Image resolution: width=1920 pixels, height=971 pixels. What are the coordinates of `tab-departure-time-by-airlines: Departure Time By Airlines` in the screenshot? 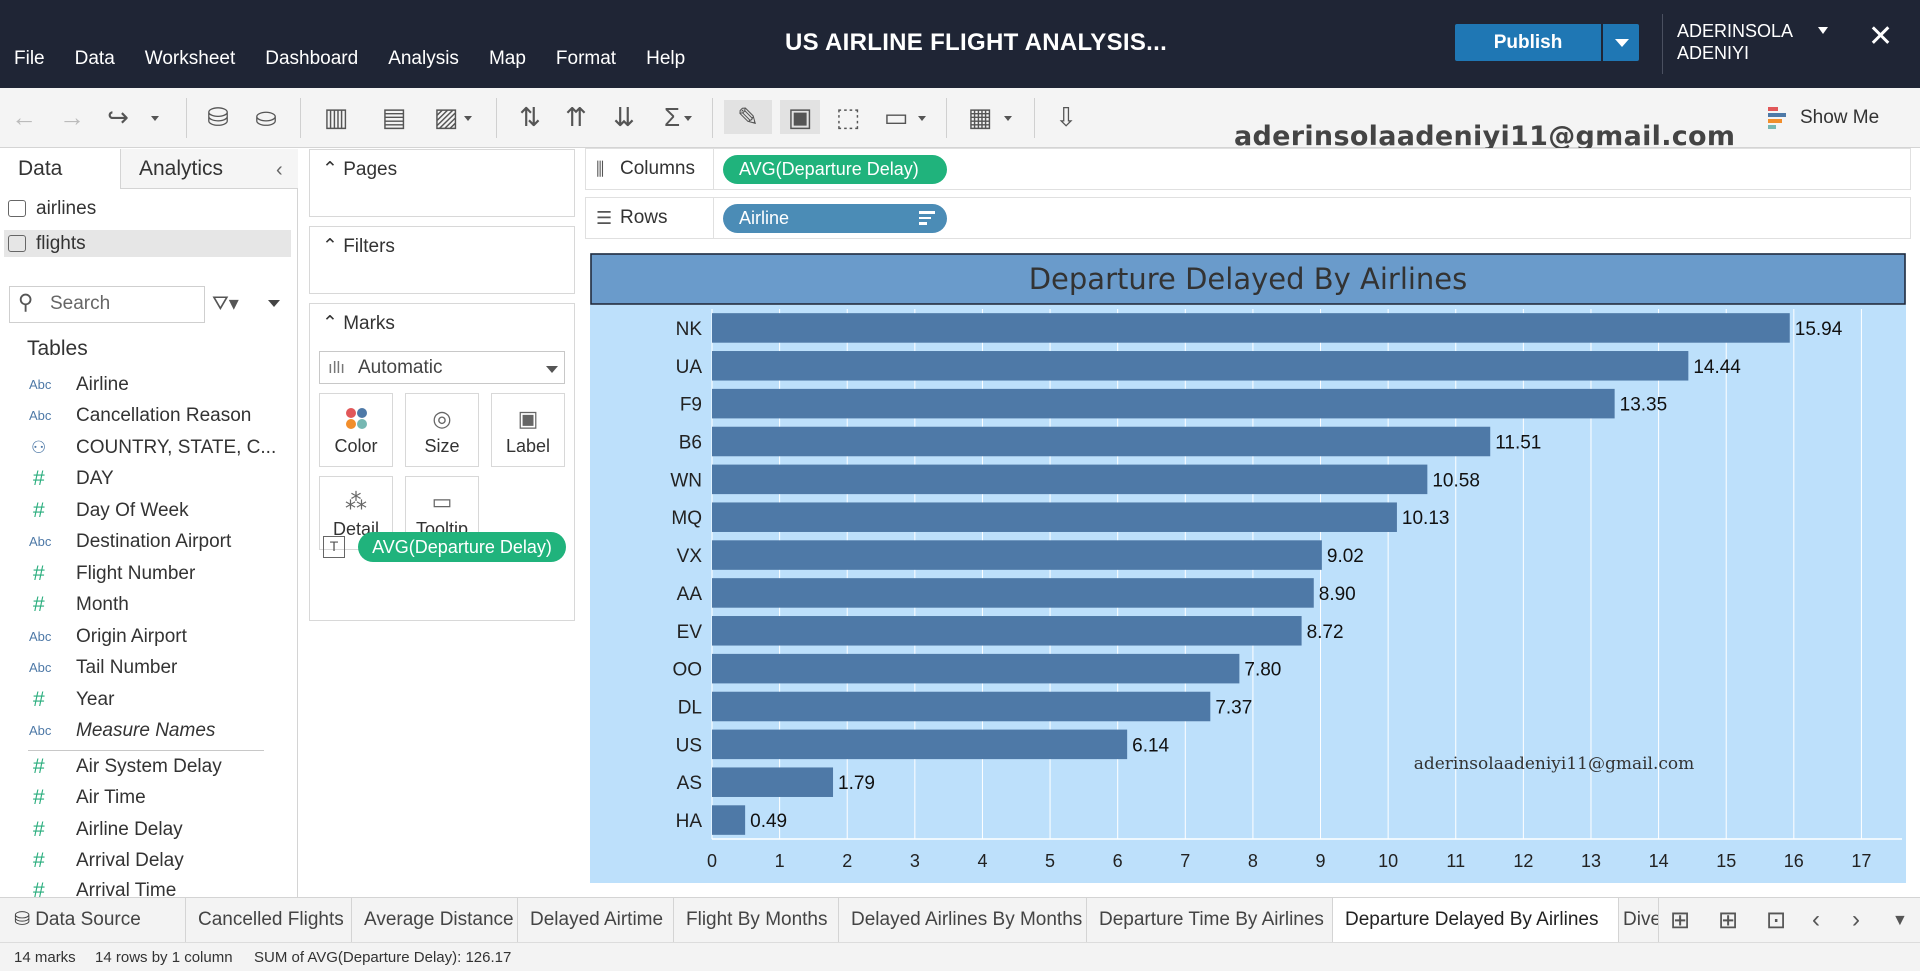 It's located at (1210, 920).